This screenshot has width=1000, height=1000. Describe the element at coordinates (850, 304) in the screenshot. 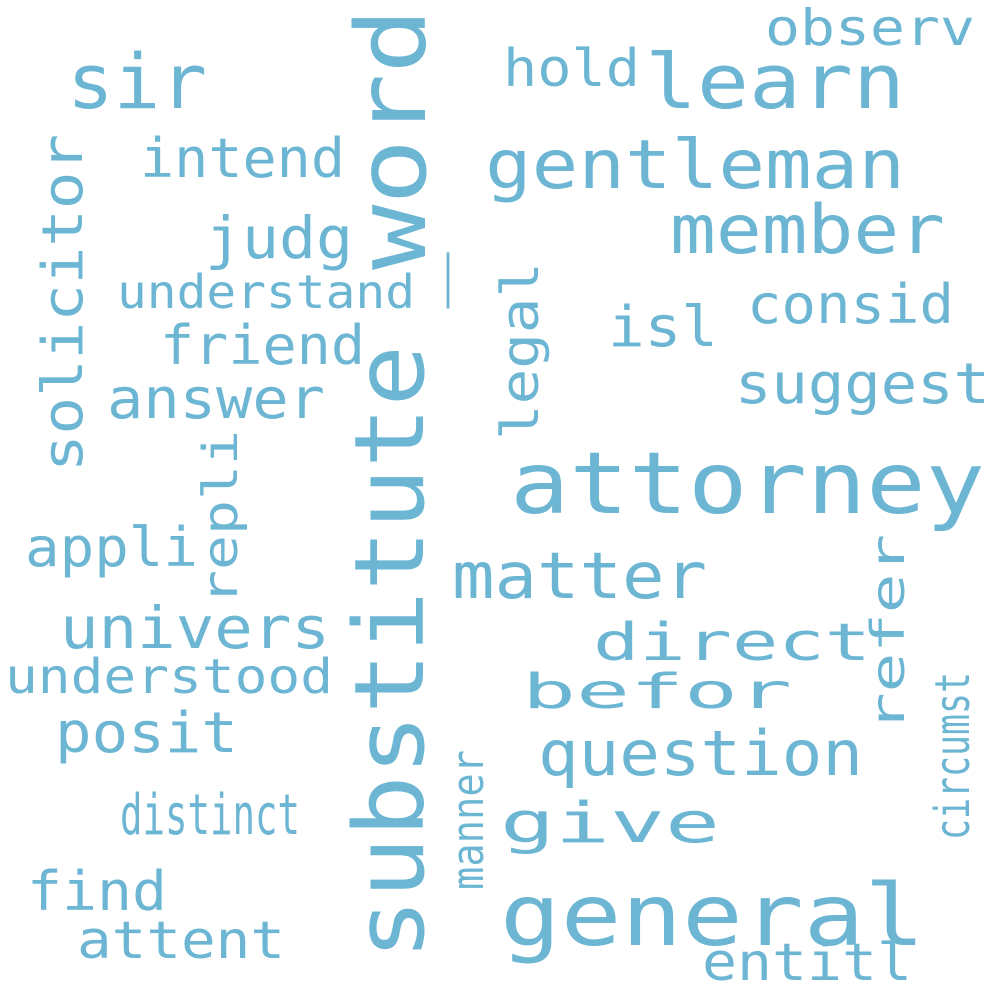

I see `word-consid: consid` at that location.